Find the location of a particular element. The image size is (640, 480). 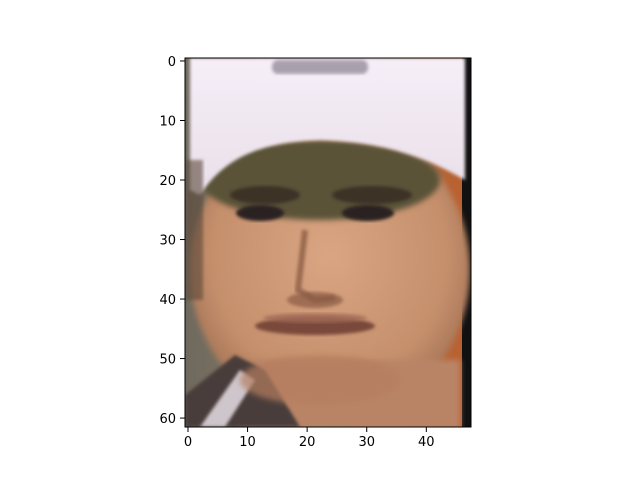

right-eyebrow is located at coordinates (372, 195).